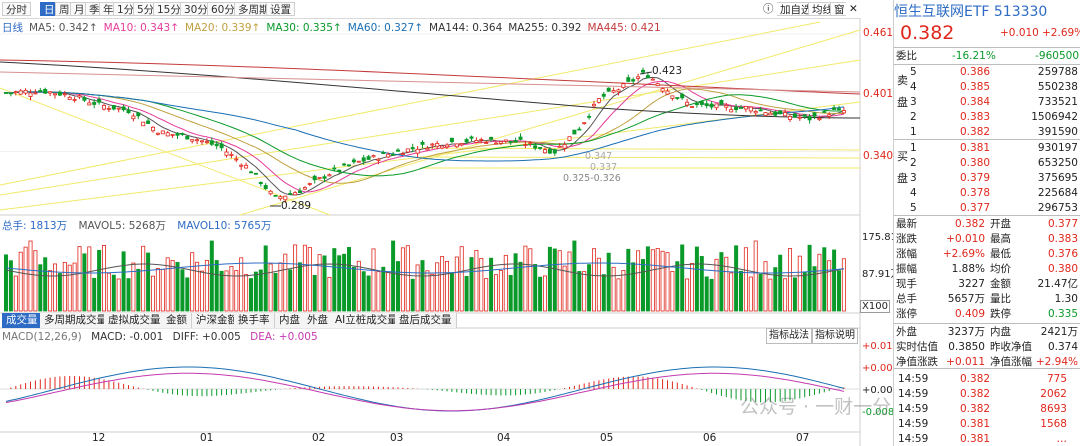 The image size is (1080, 446). Describe the element at coordinates (906, 224) in the screenshot. I see `stat-key: 最新` at that location.